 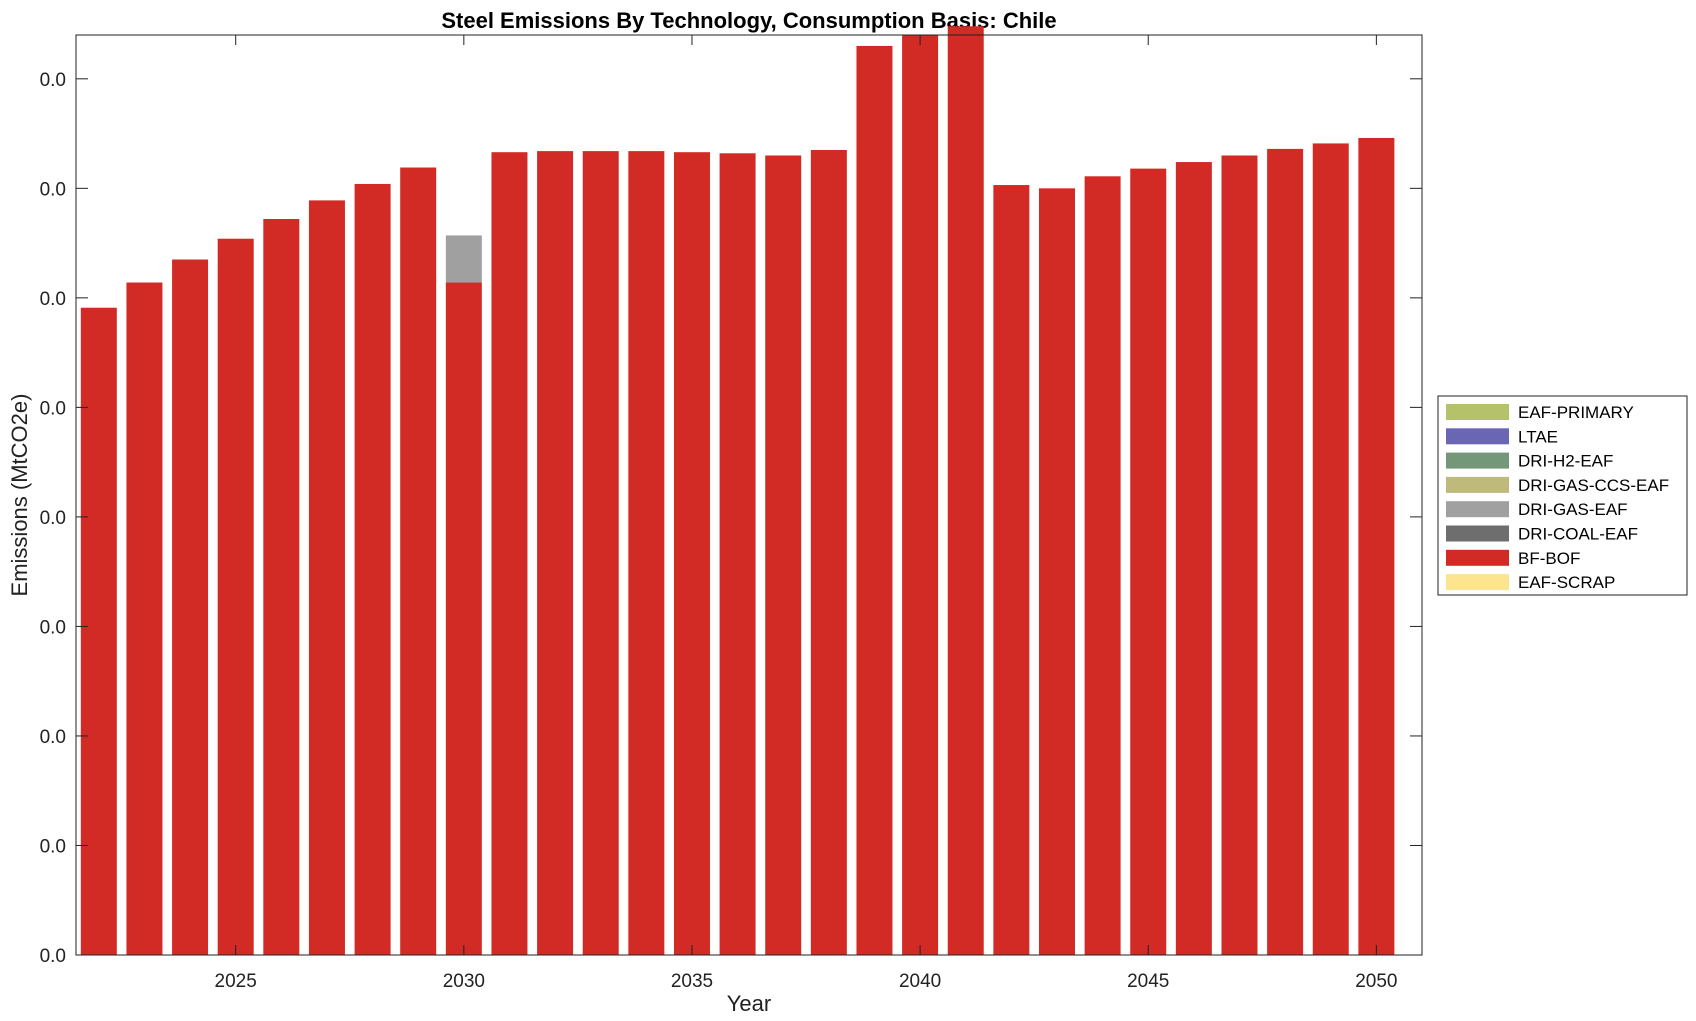 What do you see at coordinates (1593, 485) in the screenshot?
I see `legend-label-dri-gas-ccs-eaf: DRI-GAS-CCS-EAF` at bounding box center [1593, 485].